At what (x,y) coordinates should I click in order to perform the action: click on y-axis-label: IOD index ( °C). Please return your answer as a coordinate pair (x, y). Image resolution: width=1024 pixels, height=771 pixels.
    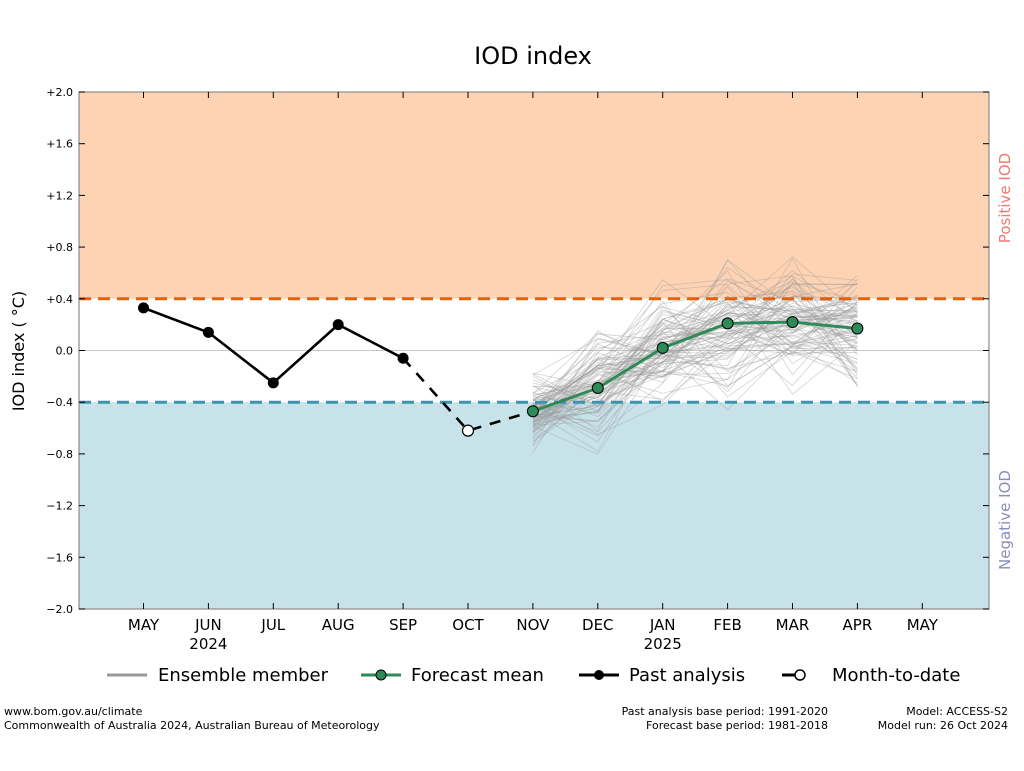
    Looking at the image, I should click on (18, 351).